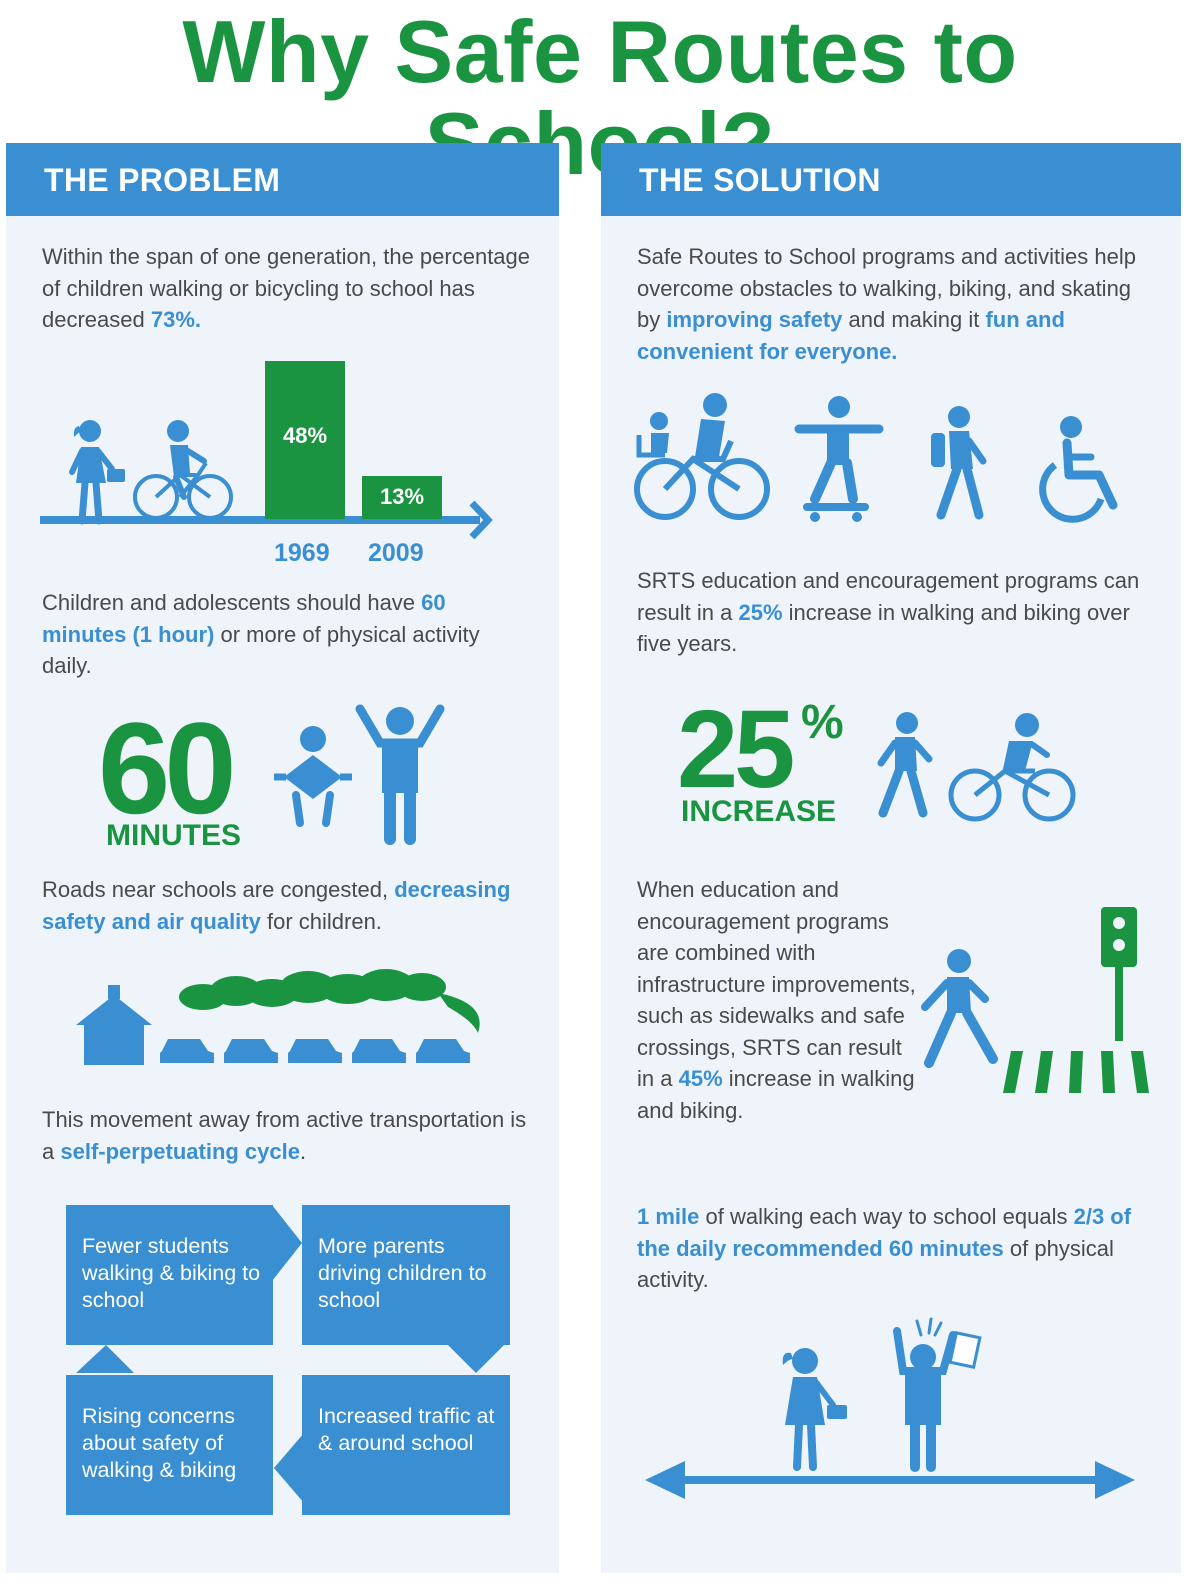  What do you see at coordinates (406, 1275) in the screenshot?
I see `cycle-step-more-parents-driving: More parents driving children to school` at bounding box center [406, 1275].